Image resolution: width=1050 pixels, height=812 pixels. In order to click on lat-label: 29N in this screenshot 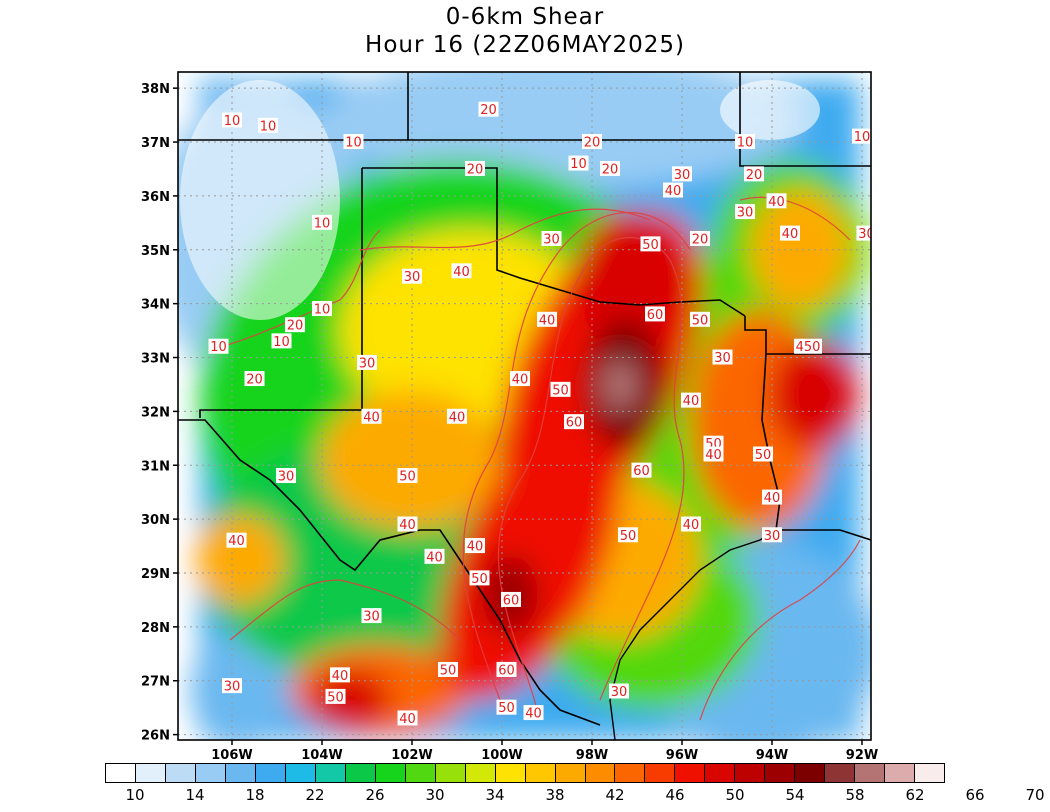, I will do `click(155, 574)`.